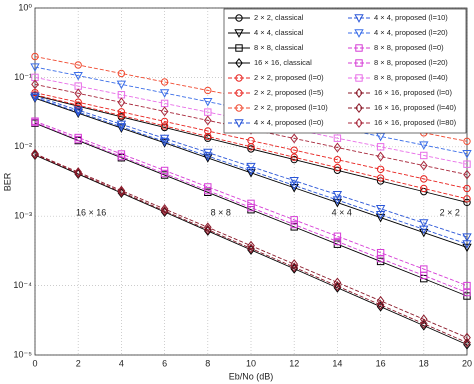 This screenshot has height=384, width=474. What do you see at coordinates (337, 363) in the screenshot?
I see `x-tick-label: 14` at bounding box center [337, 363].